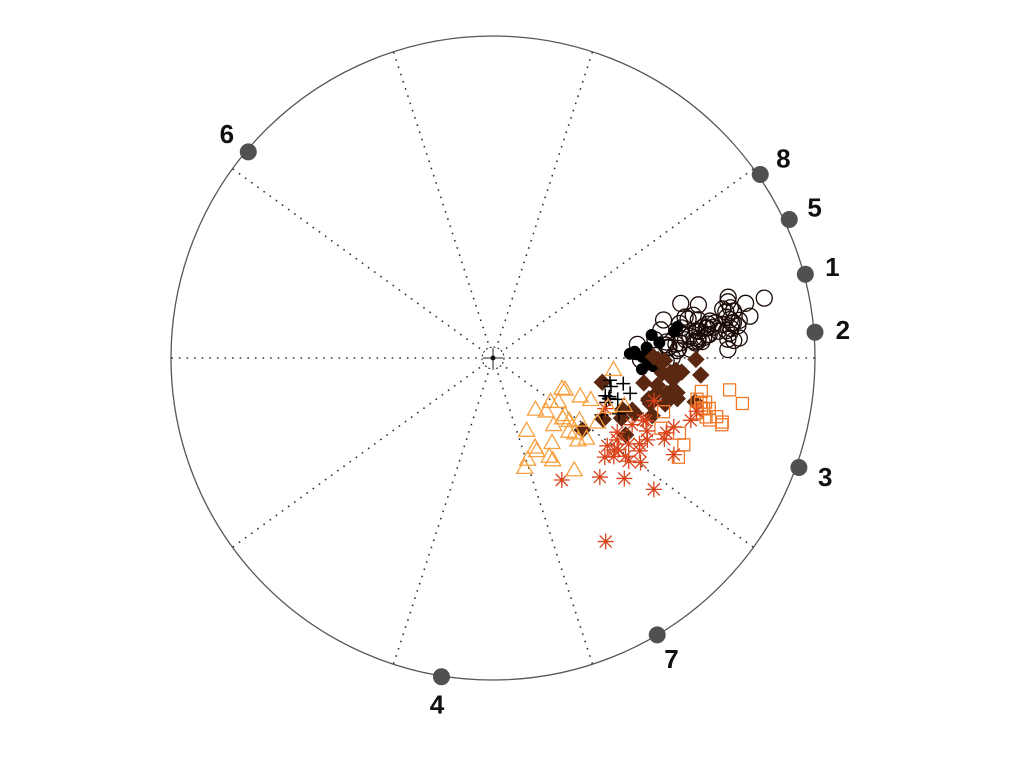 Image resolution: width=1024 pixels, height=768 pixels. Describe the element at coordinates (825, 477) in the screenshot. I see `node-label-3: 3` at that location.